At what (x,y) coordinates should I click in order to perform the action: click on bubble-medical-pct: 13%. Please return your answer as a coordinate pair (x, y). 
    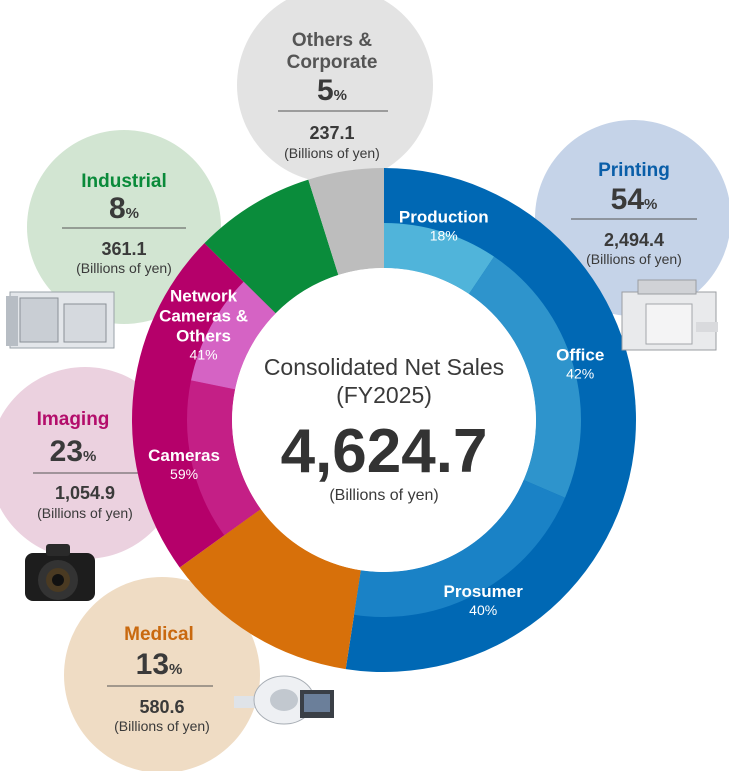
    Looking at the image, I should click on (159, 664).